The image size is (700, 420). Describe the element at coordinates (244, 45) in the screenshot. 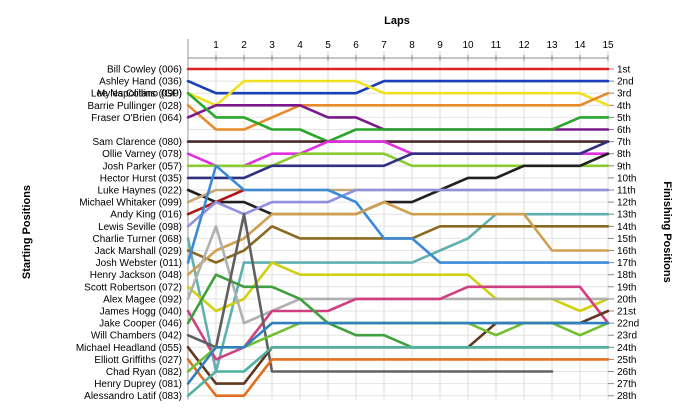

I see `lap-tick-label: 2` at that location.